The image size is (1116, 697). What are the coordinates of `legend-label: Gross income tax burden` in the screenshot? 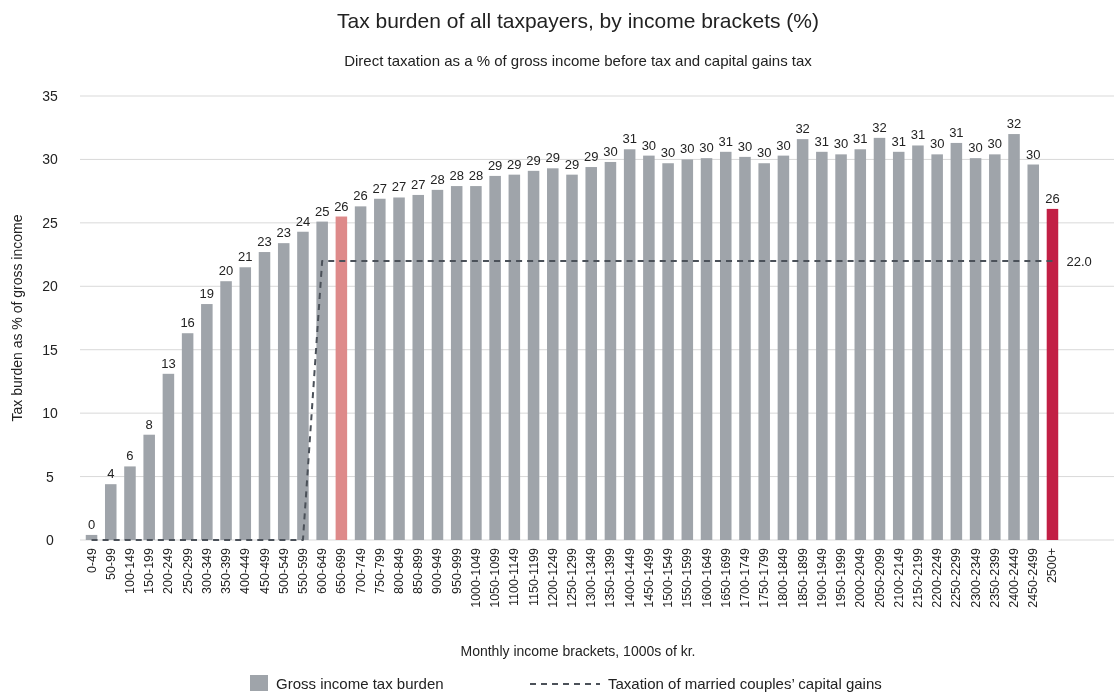 It's located at (360, 683).